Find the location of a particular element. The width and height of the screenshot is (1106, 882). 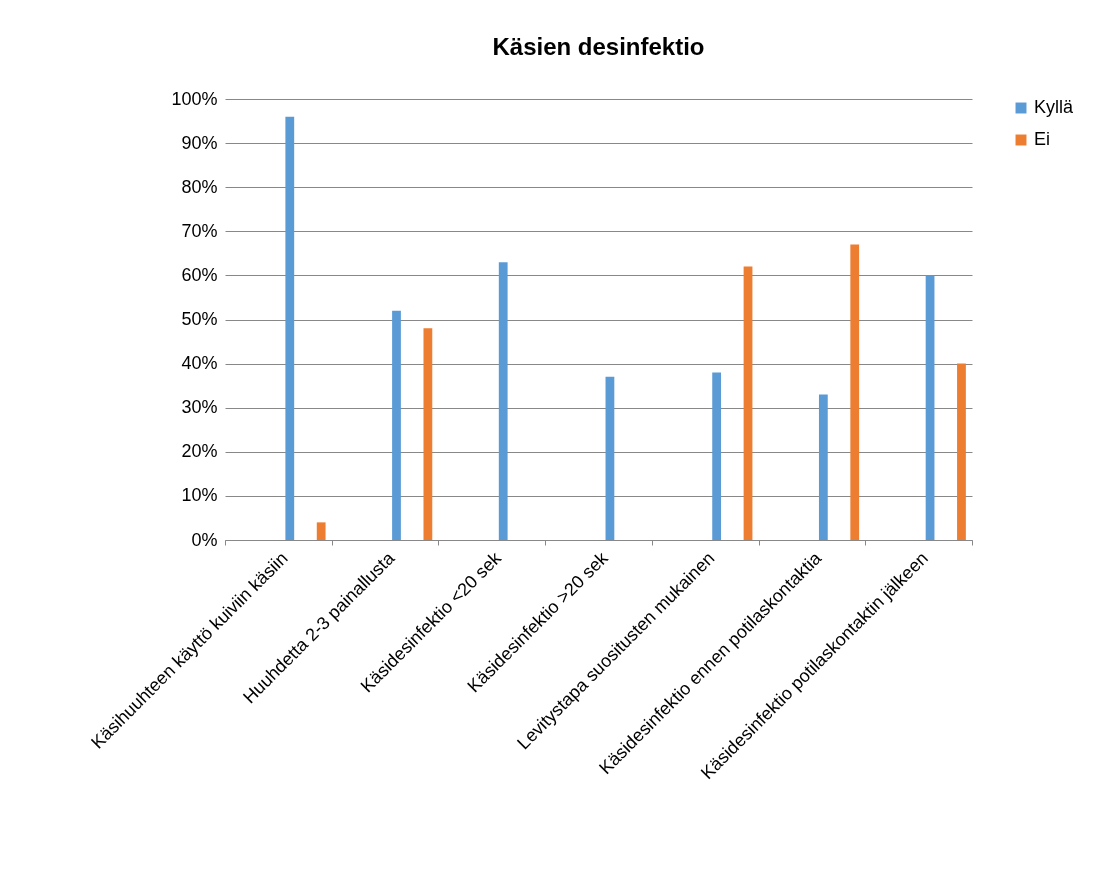

y-tick-label: 90% is located at coordinates (199, 142).